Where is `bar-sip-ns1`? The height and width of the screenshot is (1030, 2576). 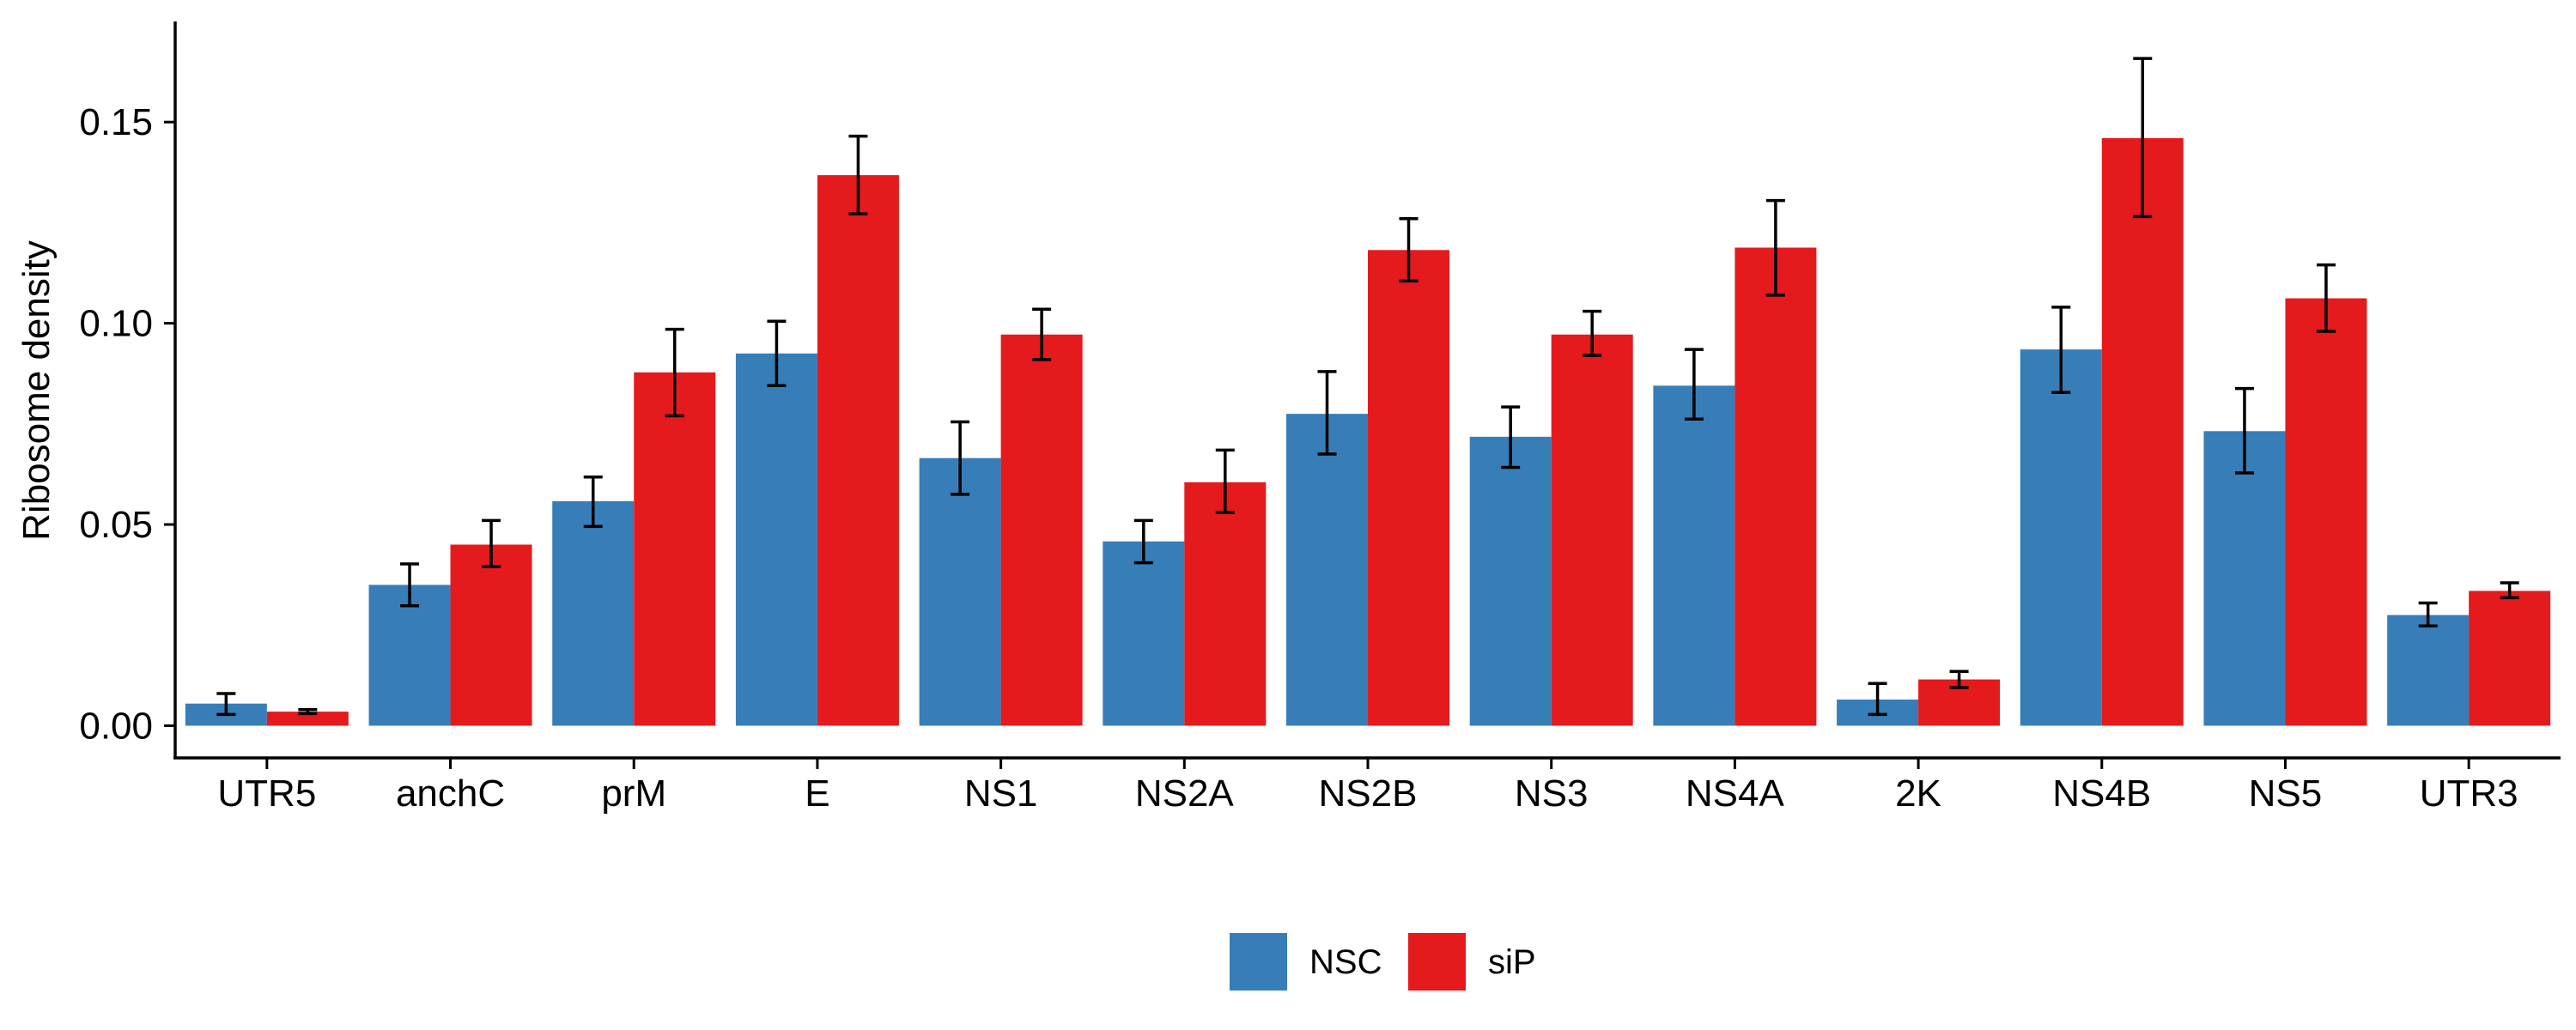
bar-sip-ns1 is located at coordinates (1041, 530).